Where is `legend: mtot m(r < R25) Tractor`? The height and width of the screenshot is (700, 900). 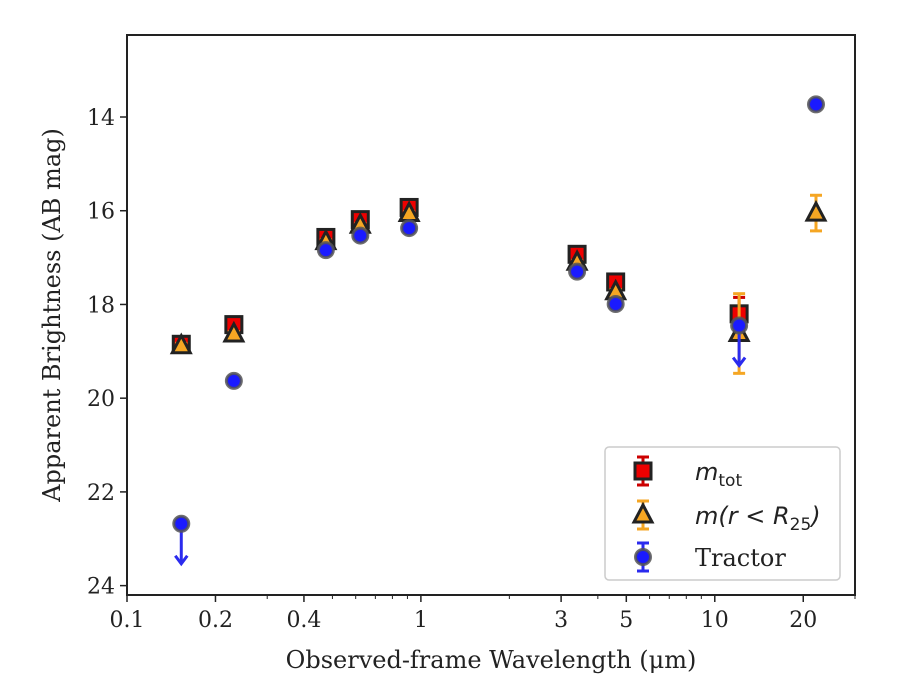 legend: mtot m(r < R25) Tractor is located at coordinates (722, 513).